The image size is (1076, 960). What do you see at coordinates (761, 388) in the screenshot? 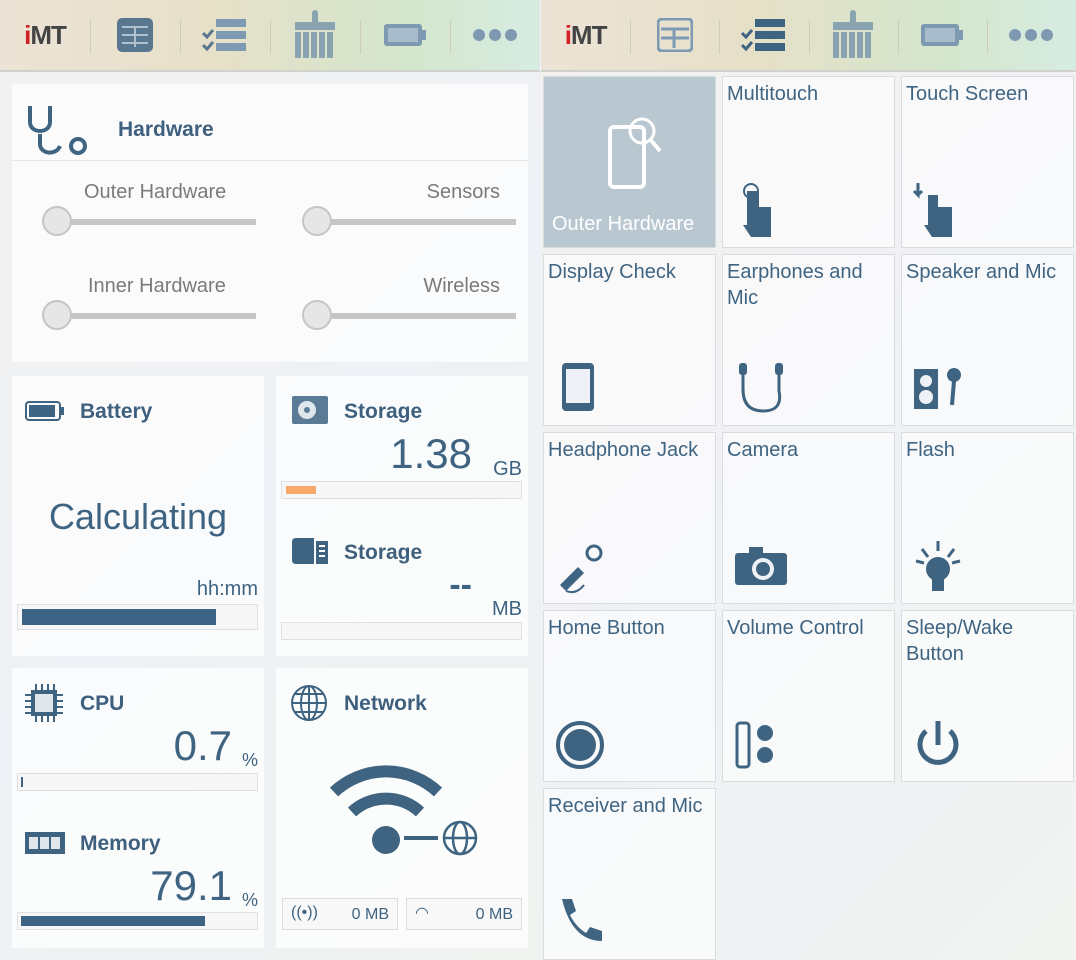
I see `earphones-icon` at bounding box center [761, 388].